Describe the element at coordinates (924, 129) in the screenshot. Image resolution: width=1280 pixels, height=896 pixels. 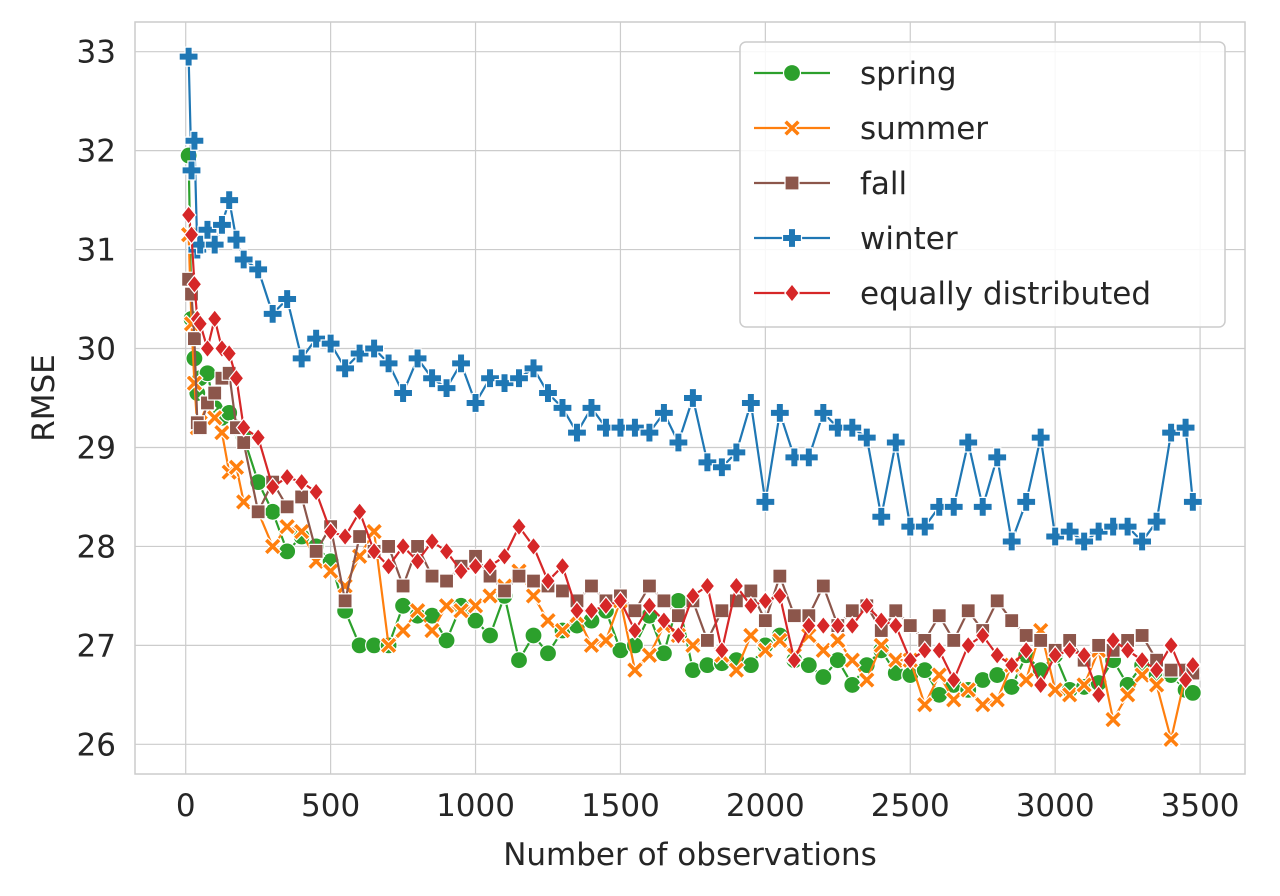
I see `legend-label-summer: summer` at that location.